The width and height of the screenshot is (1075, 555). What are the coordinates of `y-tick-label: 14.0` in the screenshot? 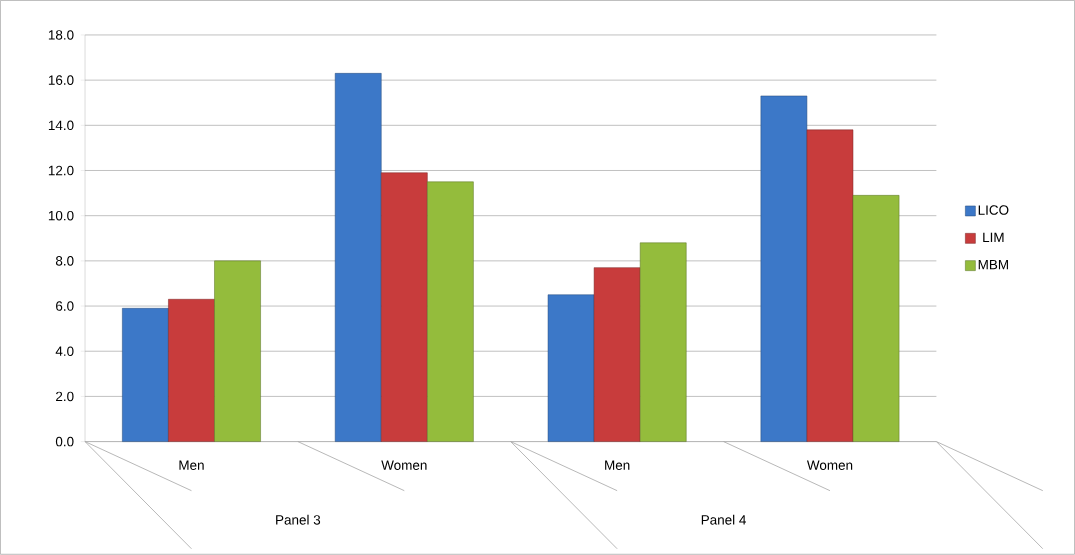 It's located at (61, 125).